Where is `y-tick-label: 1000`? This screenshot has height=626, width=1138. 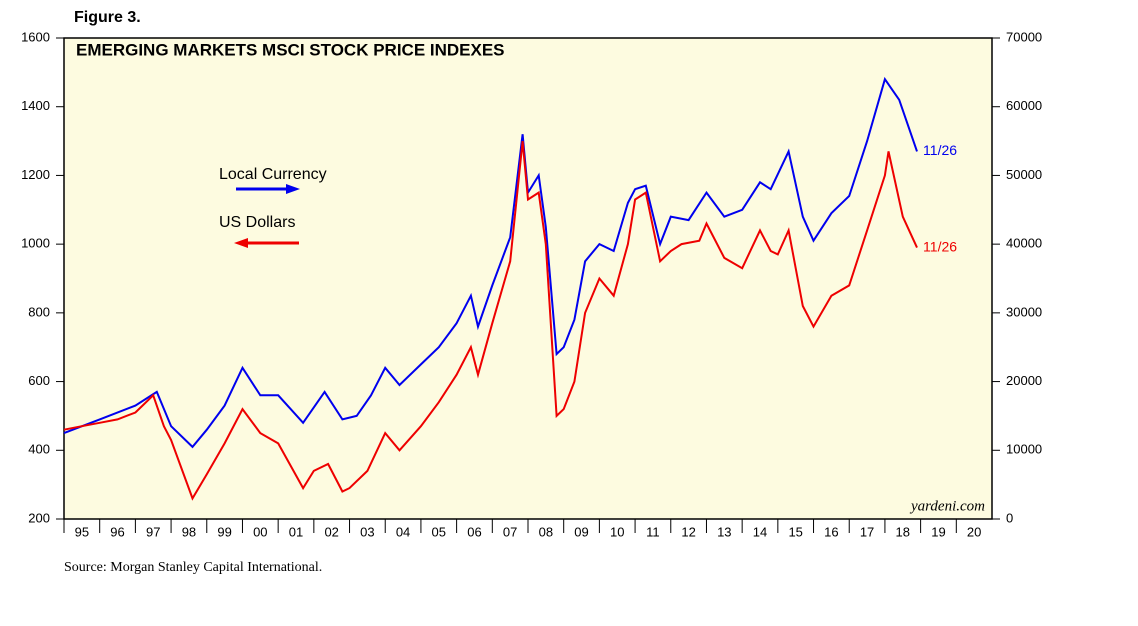 y-tick-label: 1000 is located at coordinates (35, 243).